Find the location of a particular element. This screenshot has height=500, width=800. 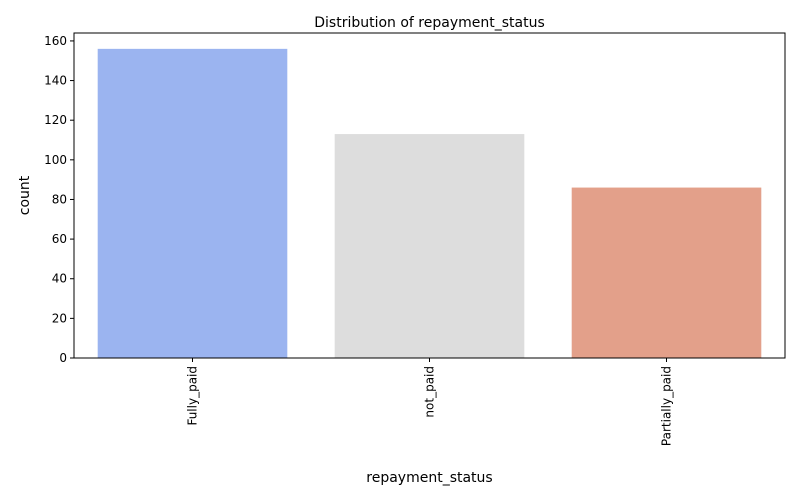

y-tick-label: 160 is located at coordinates (55, 41).